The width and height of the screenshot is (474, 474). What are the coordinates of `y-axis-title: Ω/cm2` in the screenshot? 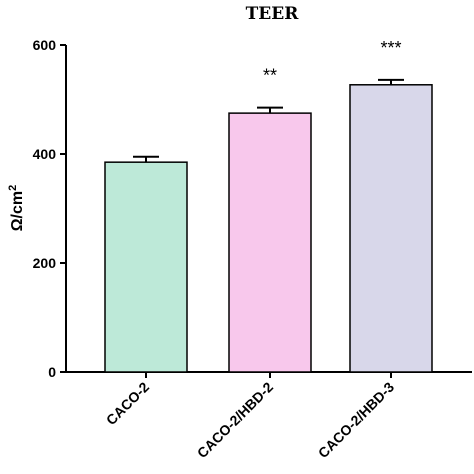 It's located at (16, 208).